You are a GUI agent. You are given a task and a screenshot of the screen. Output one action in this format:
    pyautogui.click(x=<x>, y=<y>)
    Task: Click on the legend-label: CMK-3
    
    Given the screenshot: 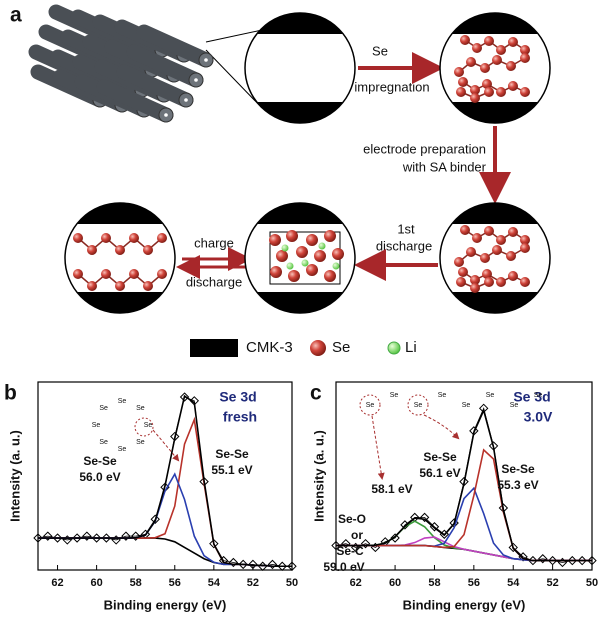 What is the action you would take?
    pyautogui.click(x=269, y=347)
    